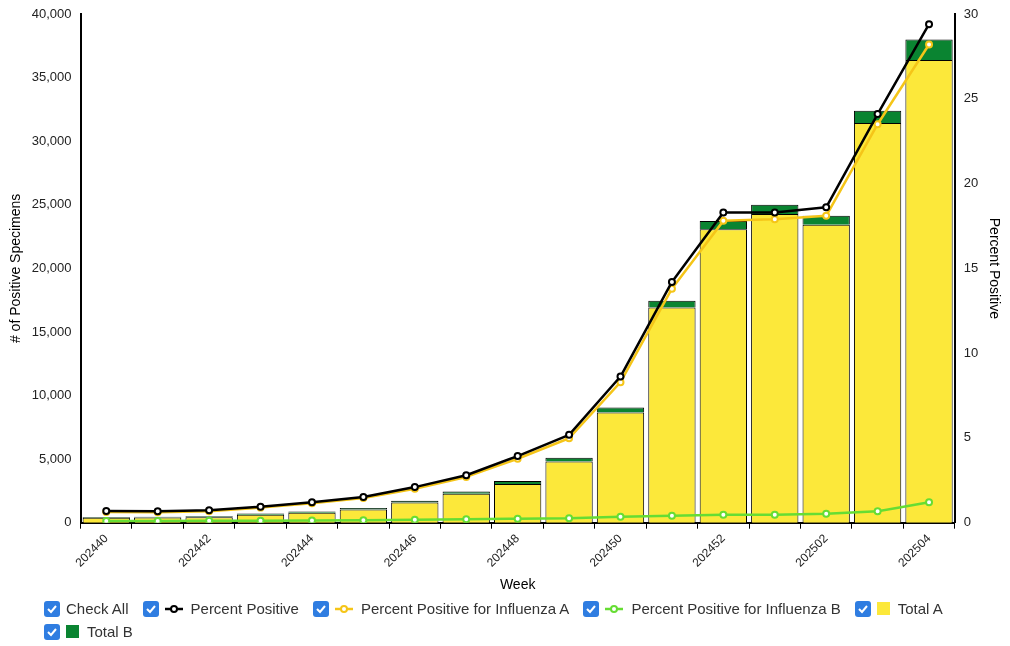  I want to click on text: Check All, so click(97, 608).